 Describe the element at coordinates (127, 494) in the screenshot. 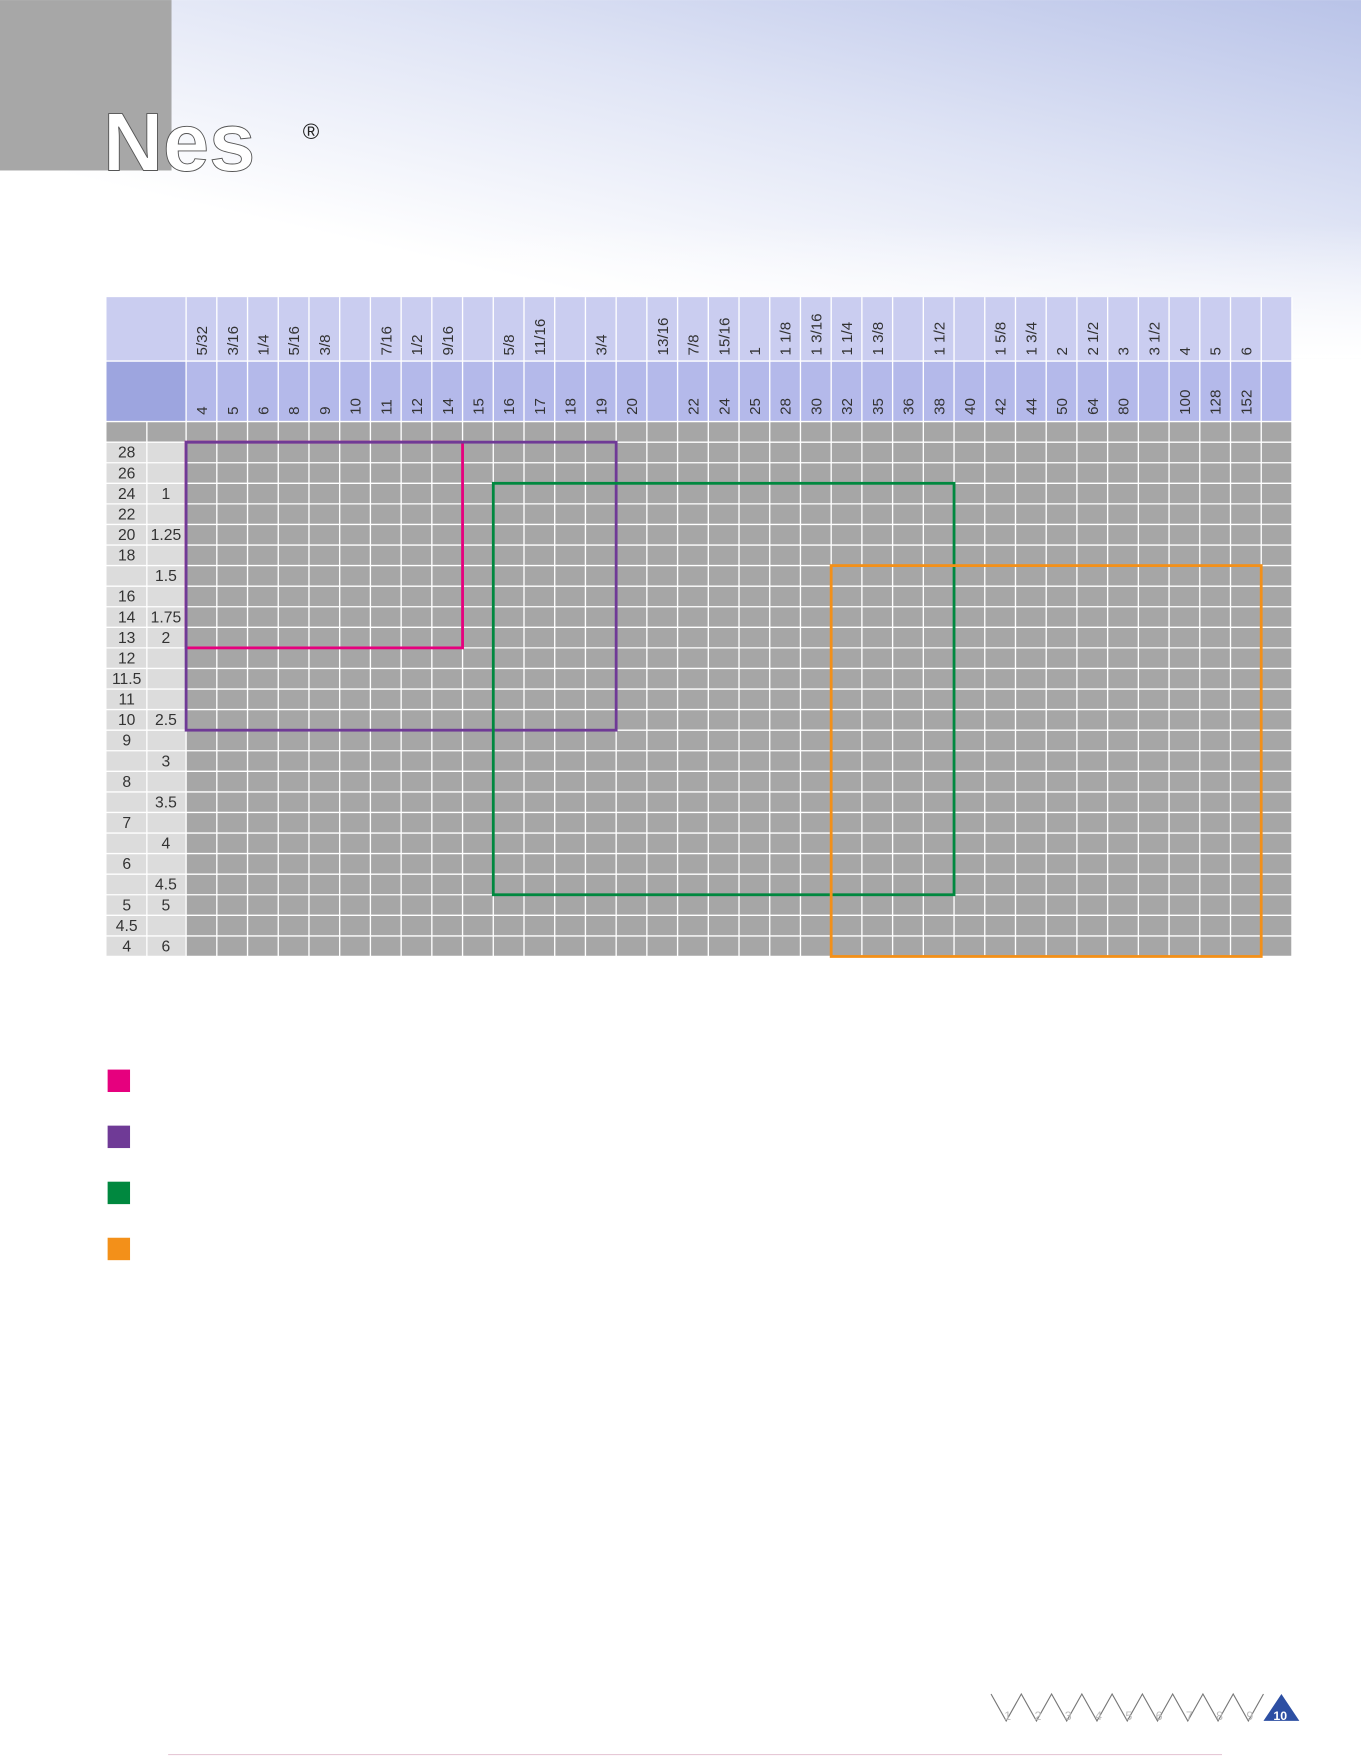

I see `tpi: 24` at that location.